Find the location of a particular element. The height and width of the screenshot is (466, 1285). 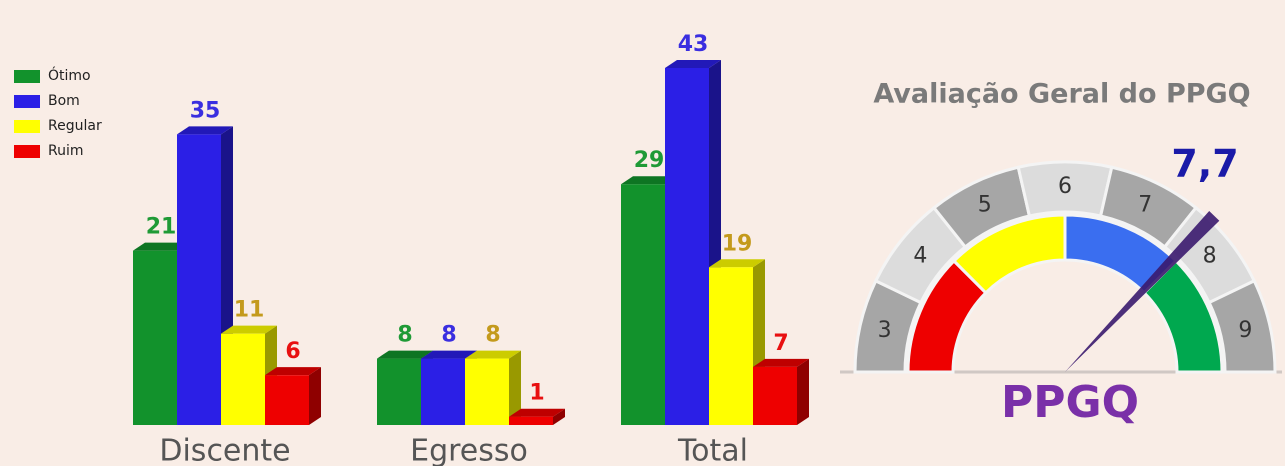

data-label: 21 is located at coordinates (161, 227).